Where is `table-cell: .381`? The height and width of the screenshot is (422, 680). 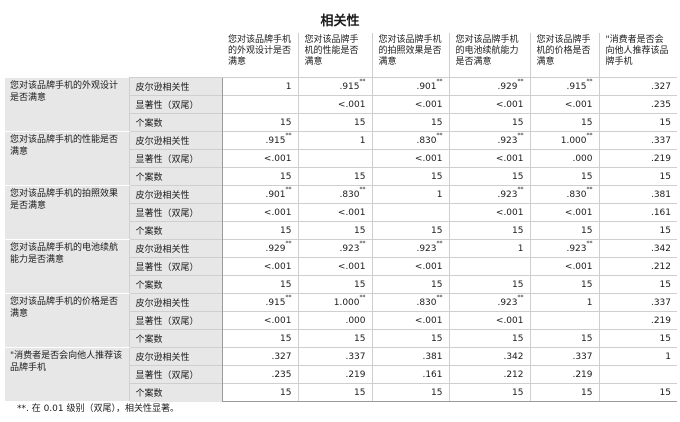
table-cell: .381 is located at coordinates (637, 194).